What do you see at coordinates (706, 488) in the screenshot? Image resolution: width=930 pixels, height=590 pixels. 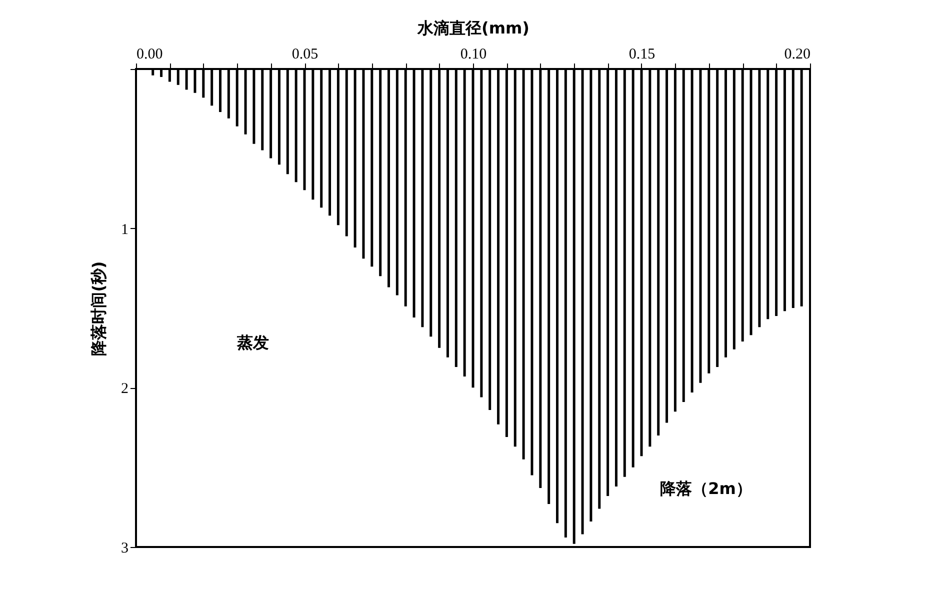 I see `annotation: 降落（2m）` at bounding box center [706, 488].